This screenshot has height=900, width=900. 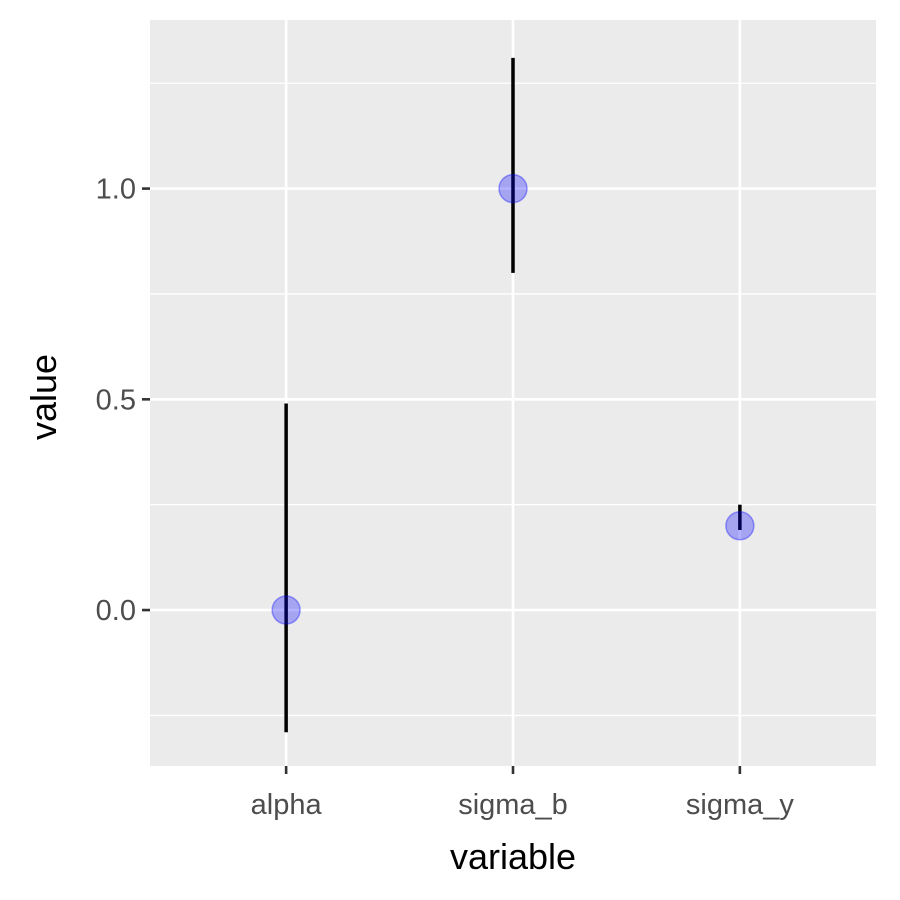 I want to click on point-sigma_b, so click(x=513, y=188).